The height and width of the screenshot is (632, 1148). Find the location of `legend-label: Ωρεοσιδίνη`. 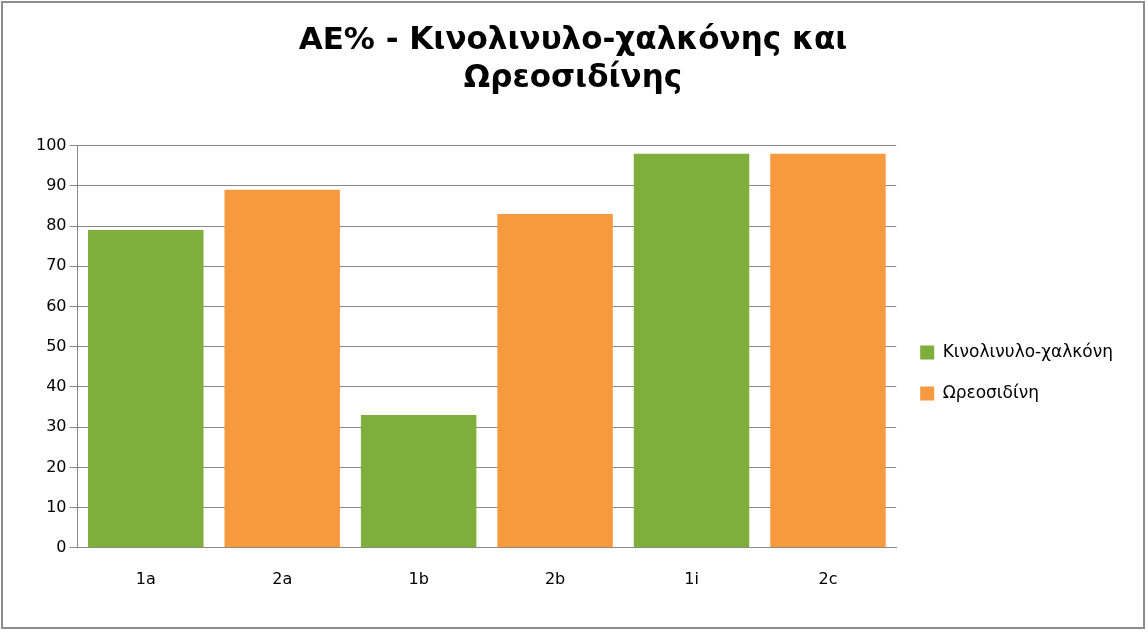

legend-label: Ωρεοσιδίνη is located at coordinates (991, 391).